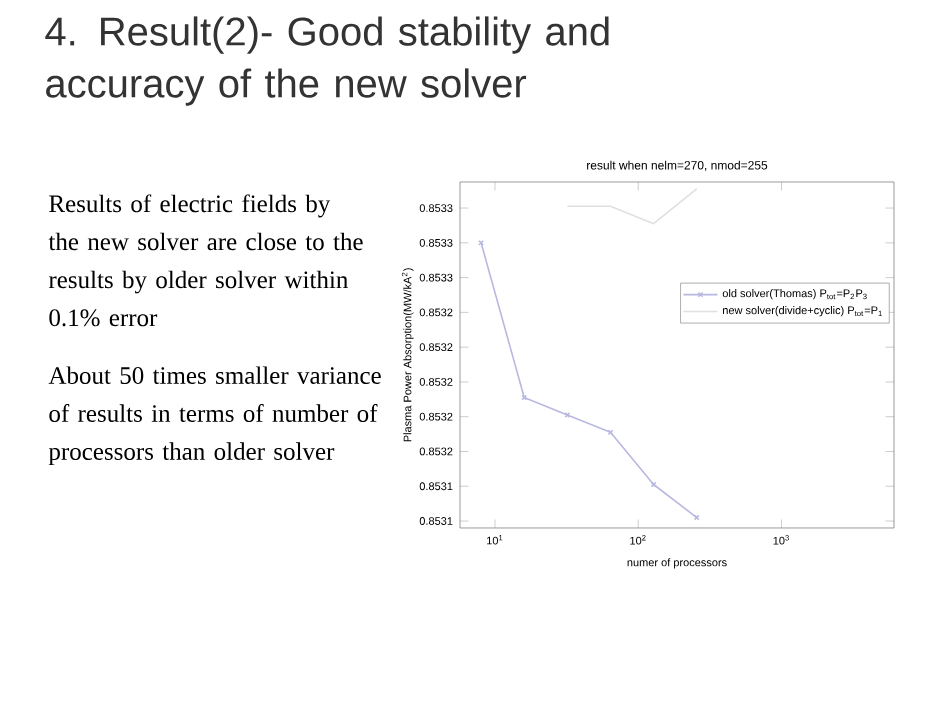 This screenshot has width=948, height=710. I want to click on text: Results of electric fields by the new solver are close to the results by older solver within 0.1% error, so click(205, 260).